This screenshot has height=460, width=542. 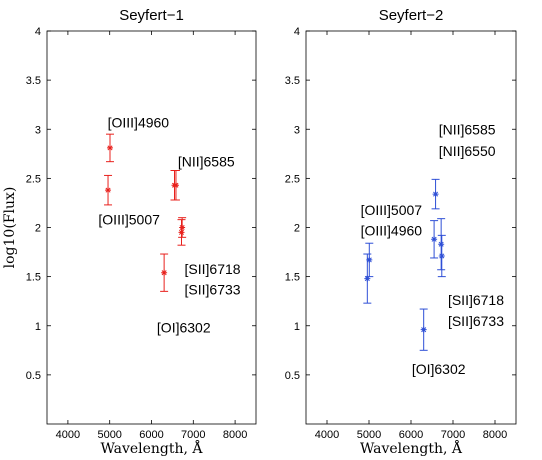 What do you see at coordinates (10, 228) in the screenshot?
I see `y-axis-label: log10(Flux)` at bounding box center [10, 228].